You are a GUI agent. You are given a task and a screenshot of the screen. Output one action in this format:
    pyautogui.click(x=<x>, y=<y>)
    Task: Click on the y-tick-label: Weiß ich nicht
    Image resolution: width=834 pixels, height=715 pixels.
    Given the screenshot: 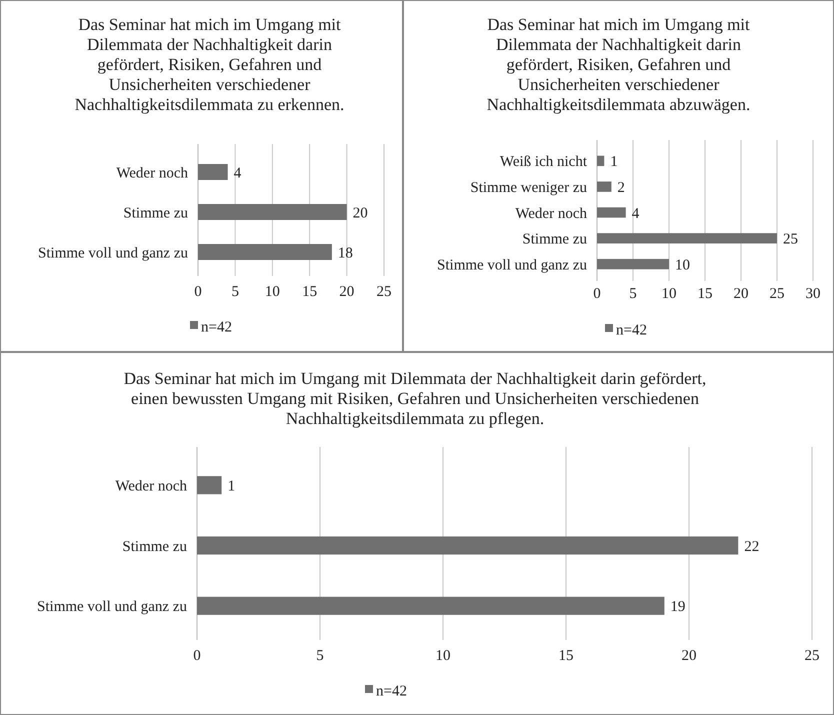 What is the action you would take?
    pyautogui.click(x=544, y=162)
    